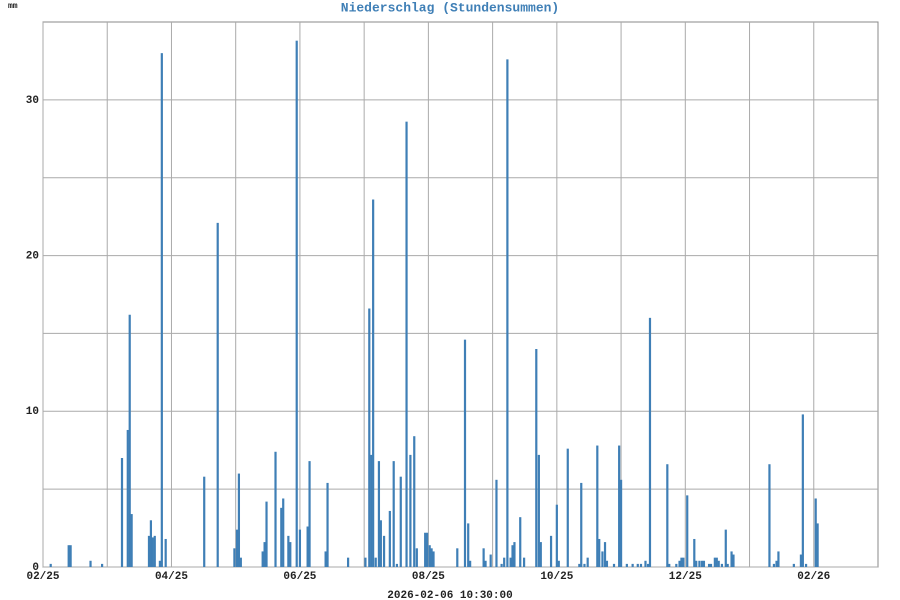 The height and width of the screenshot is (600, 900). Describe the element at coordinates (32, 256) in the screenshot. I see `y-tick-label: 20` at that location.